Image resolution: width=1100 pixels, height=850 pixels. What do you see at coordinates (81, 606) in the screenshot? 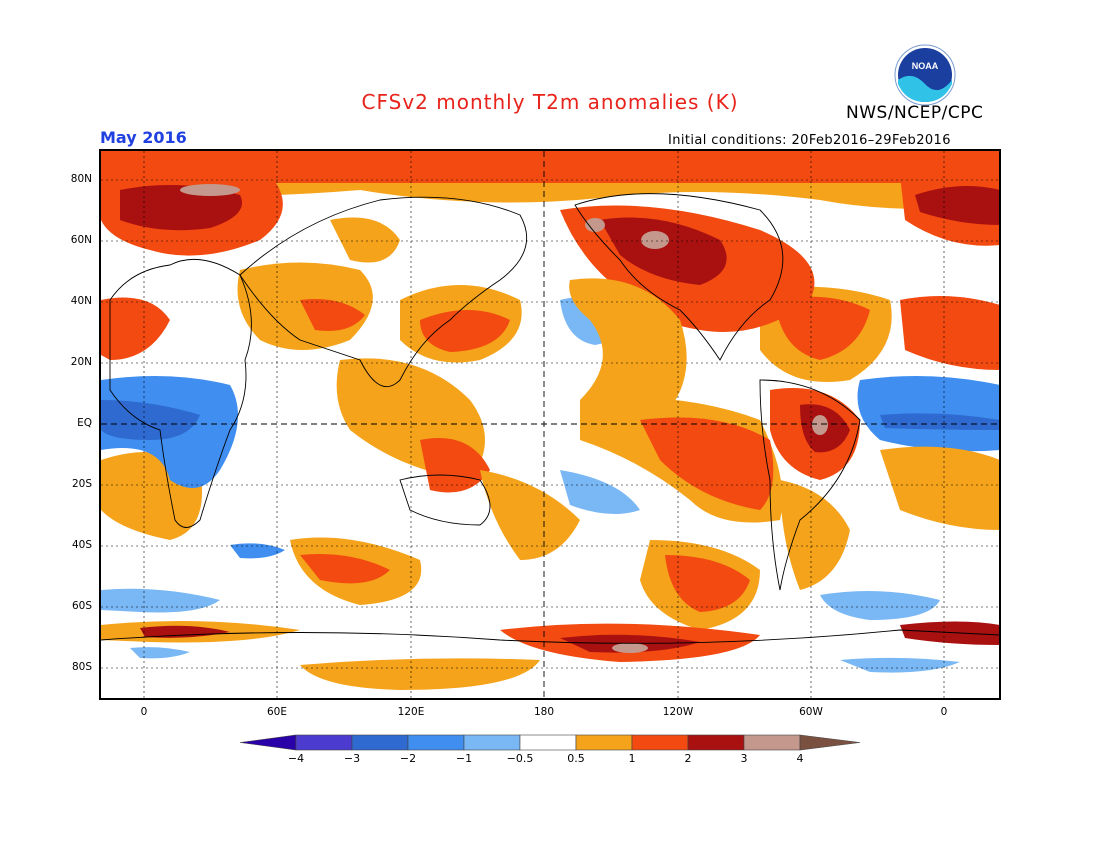
I see `lat-label: 60S` at bounding box center [81, 606].